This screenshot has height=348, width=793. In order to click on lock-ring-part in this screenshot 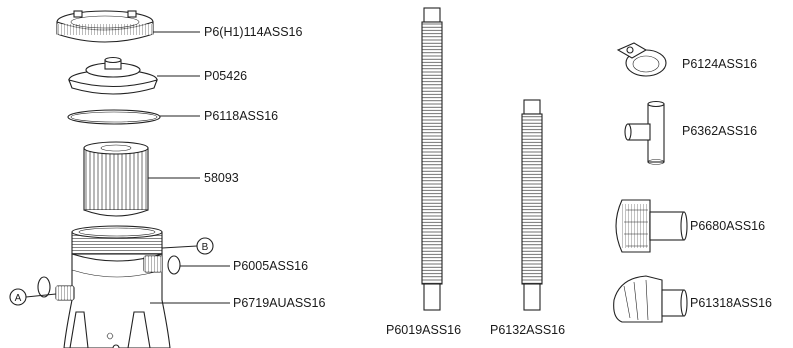, I will do `click(105, 26)`.